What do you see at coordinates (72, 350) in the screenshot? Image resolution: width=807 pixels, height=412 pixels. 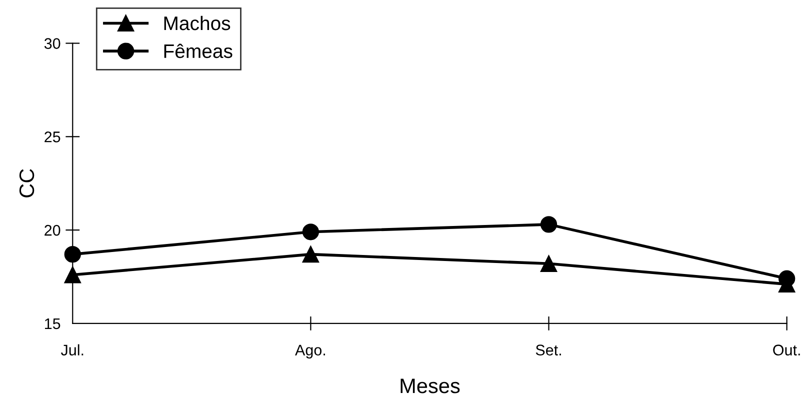 I see `x-tick-label: Jul.` at bounding box center [72, 350].